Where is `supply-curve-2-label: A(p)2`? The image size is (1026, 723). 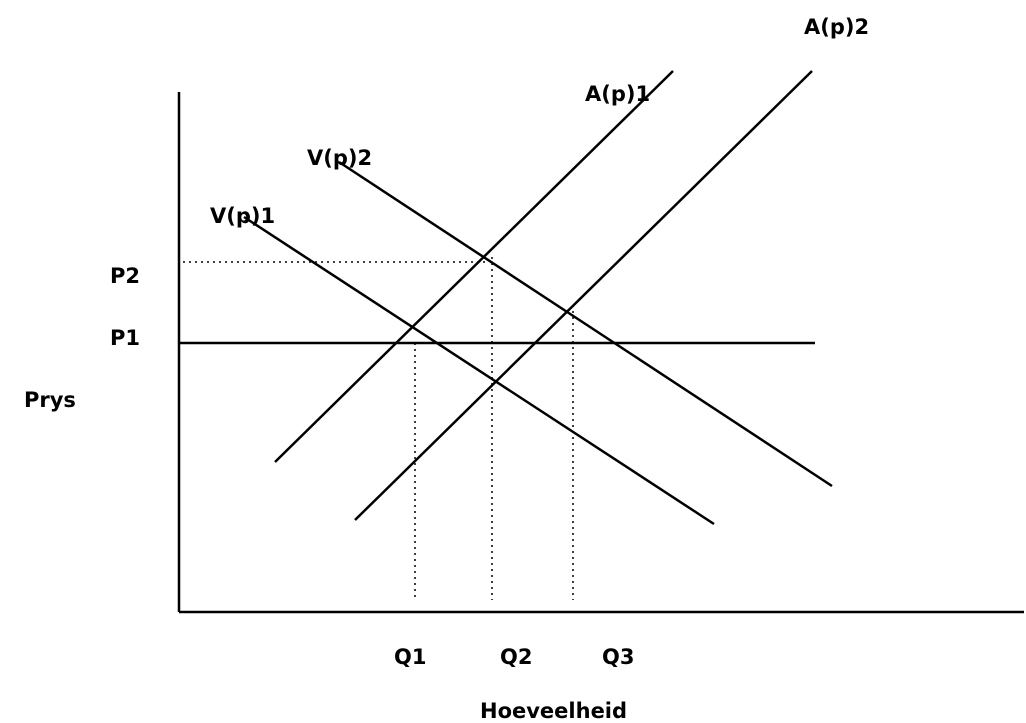
supply-curve-2-label: A(p)2 is located at coordinates (836, 27).